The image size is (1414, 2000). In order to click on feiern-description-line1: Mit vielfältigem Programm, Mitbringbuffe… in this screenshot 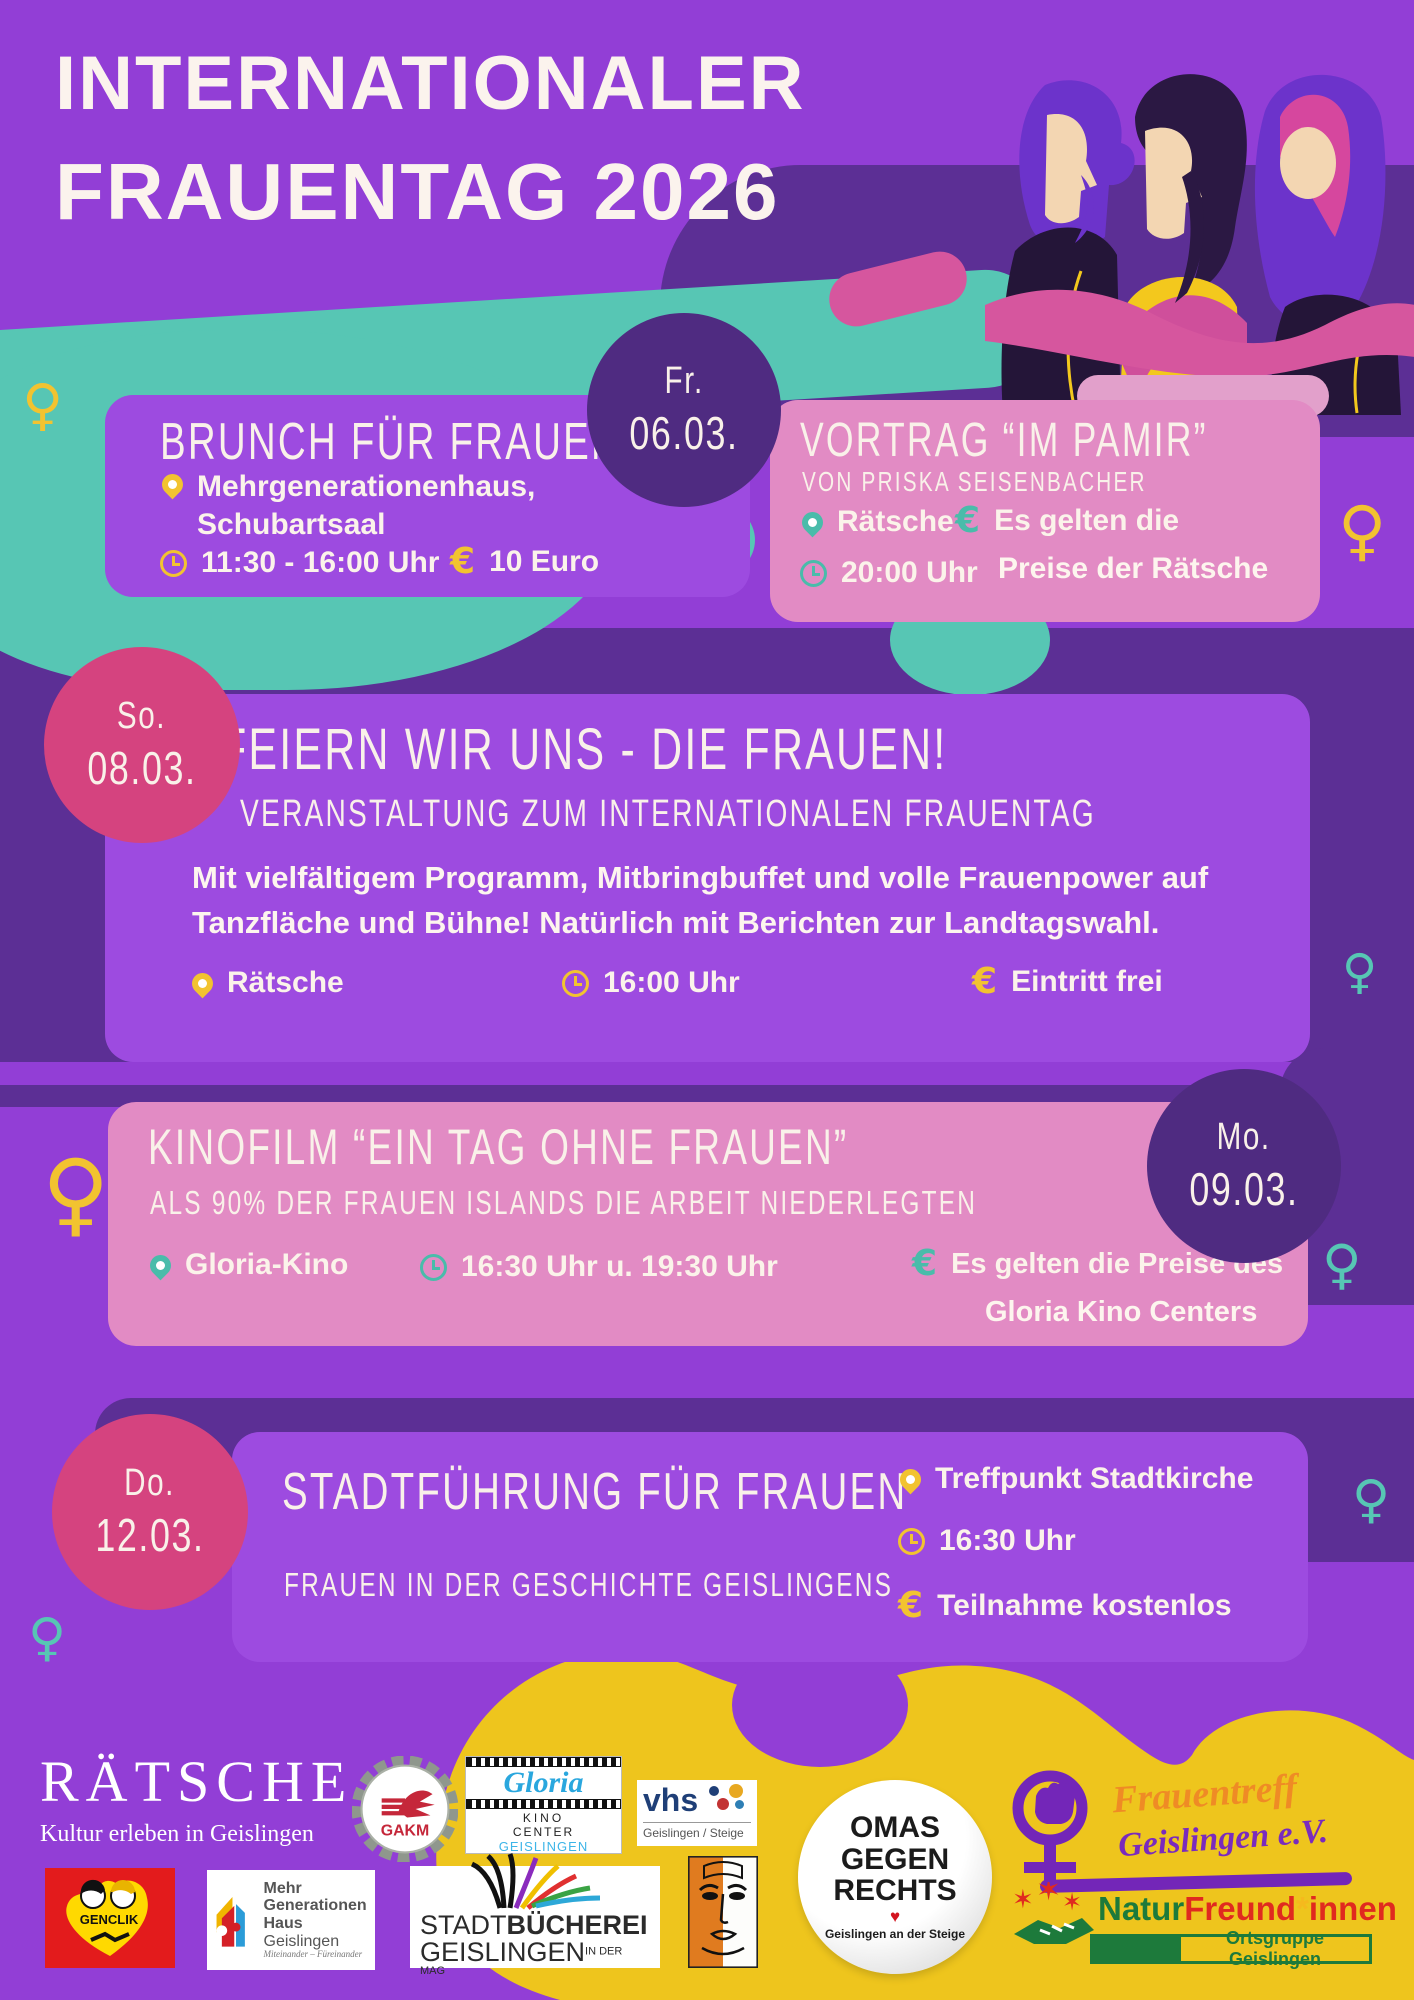, I will do `click(700, 877)`.